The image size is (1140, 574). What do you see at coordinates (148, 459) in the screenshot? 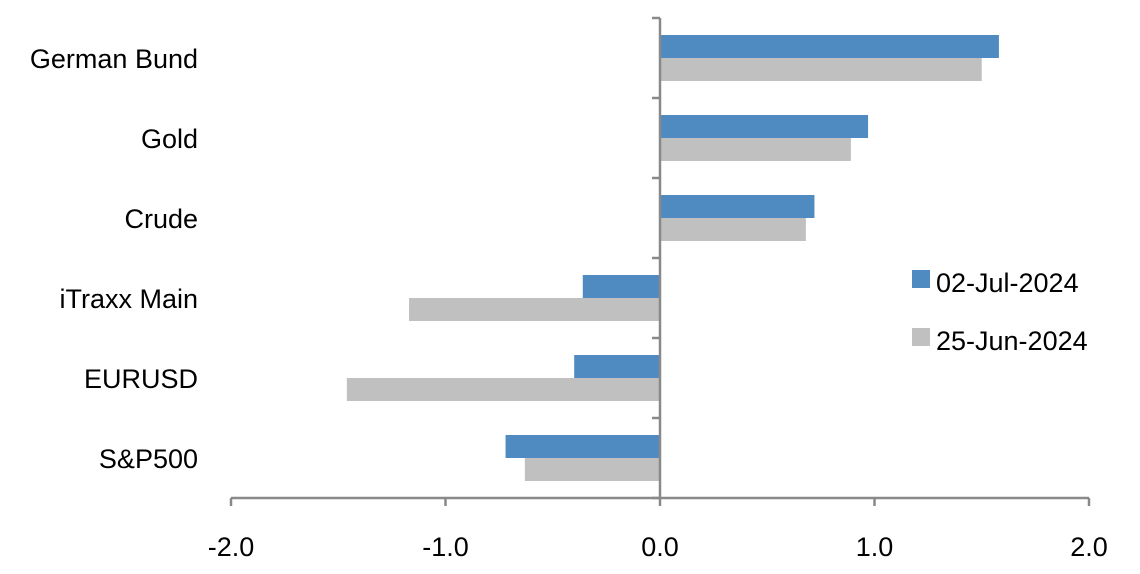
I see `category-label: S&P500` at bounding box center [148, 459].